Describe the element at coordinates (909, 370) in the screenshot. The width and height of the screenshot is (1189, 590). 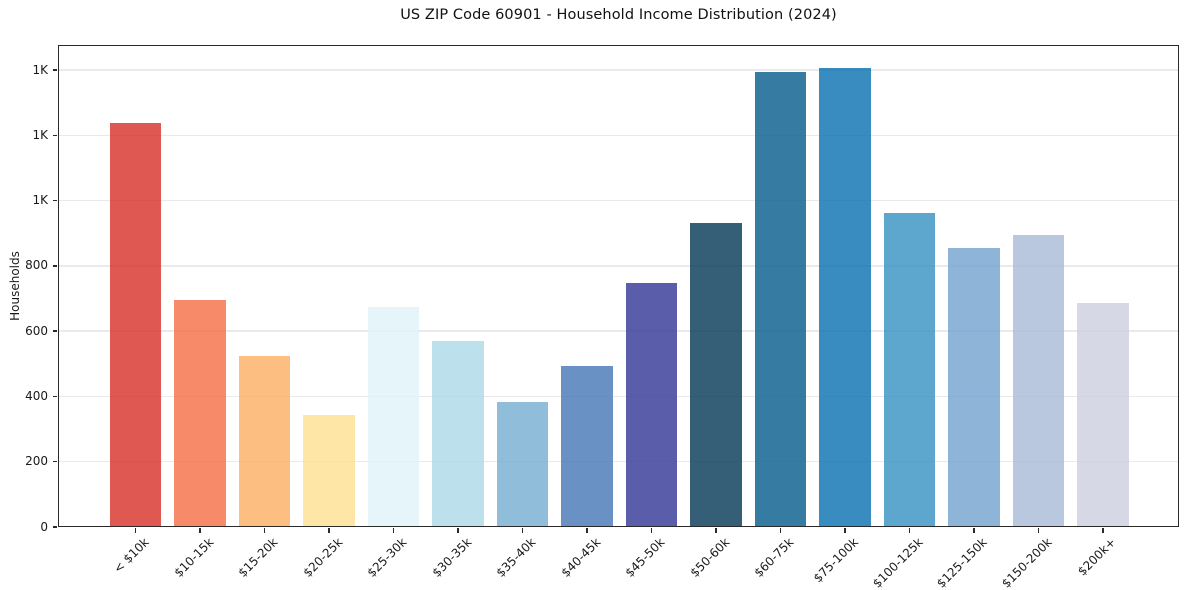
I see `bar-100125k` at that location.